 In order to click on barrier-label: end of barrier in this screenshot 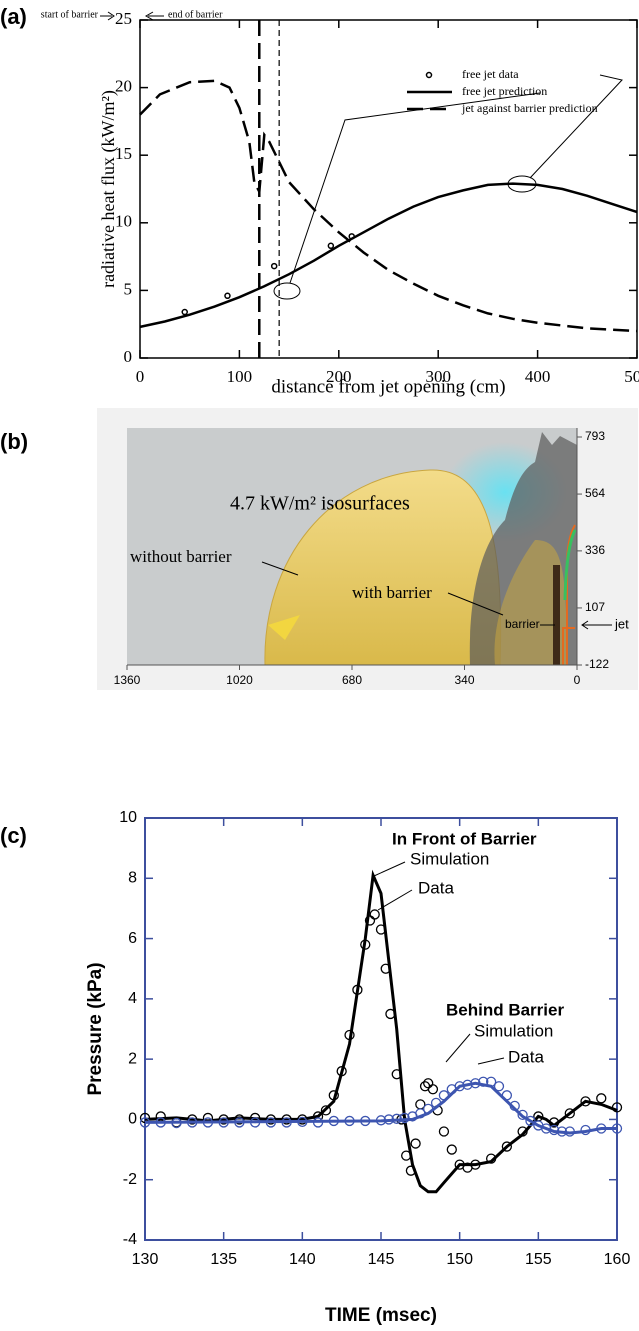, I will do `click(195, 14)`.